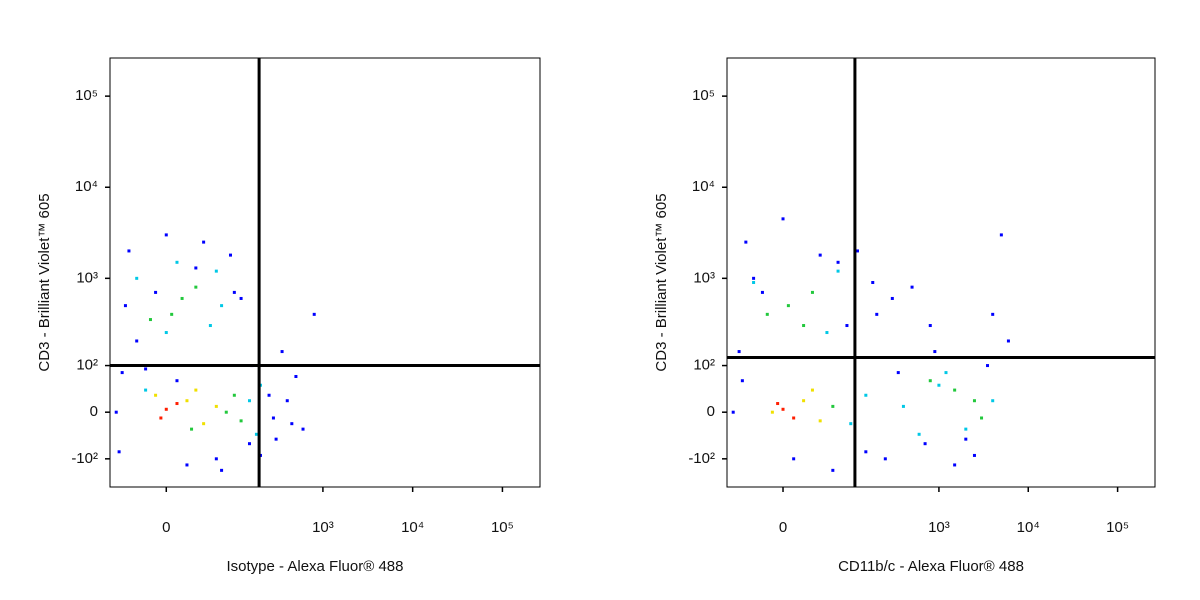  I want to click on y-tick-label: 10⁴, so click(86, 186).